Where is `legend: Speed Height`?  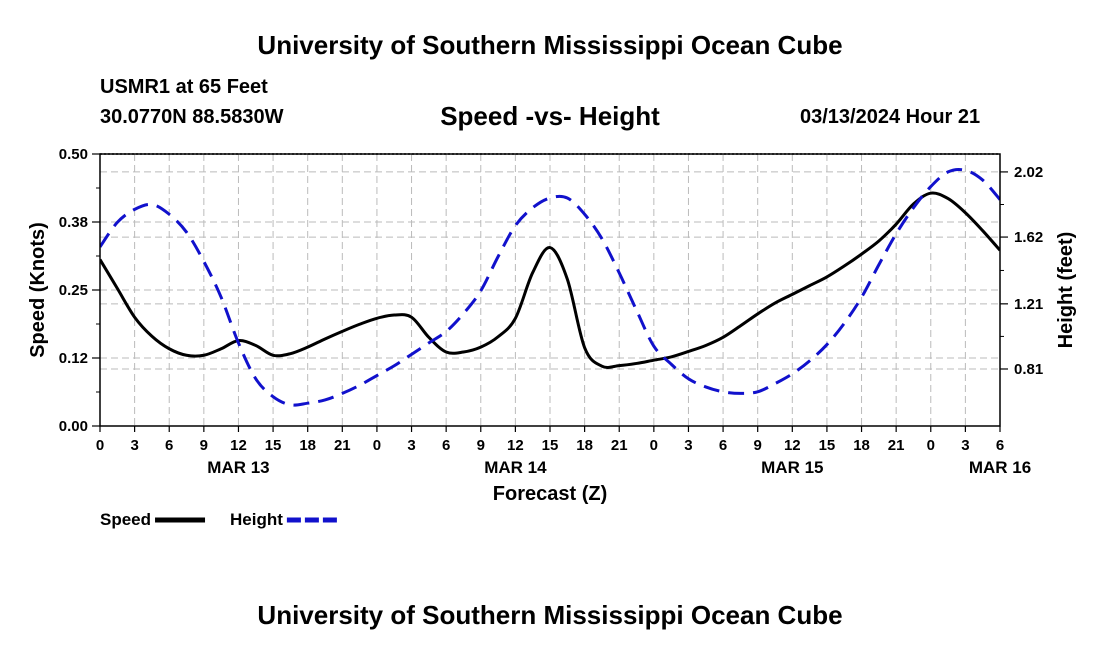 legend: Speed Height is located at coordinates (218, 519).